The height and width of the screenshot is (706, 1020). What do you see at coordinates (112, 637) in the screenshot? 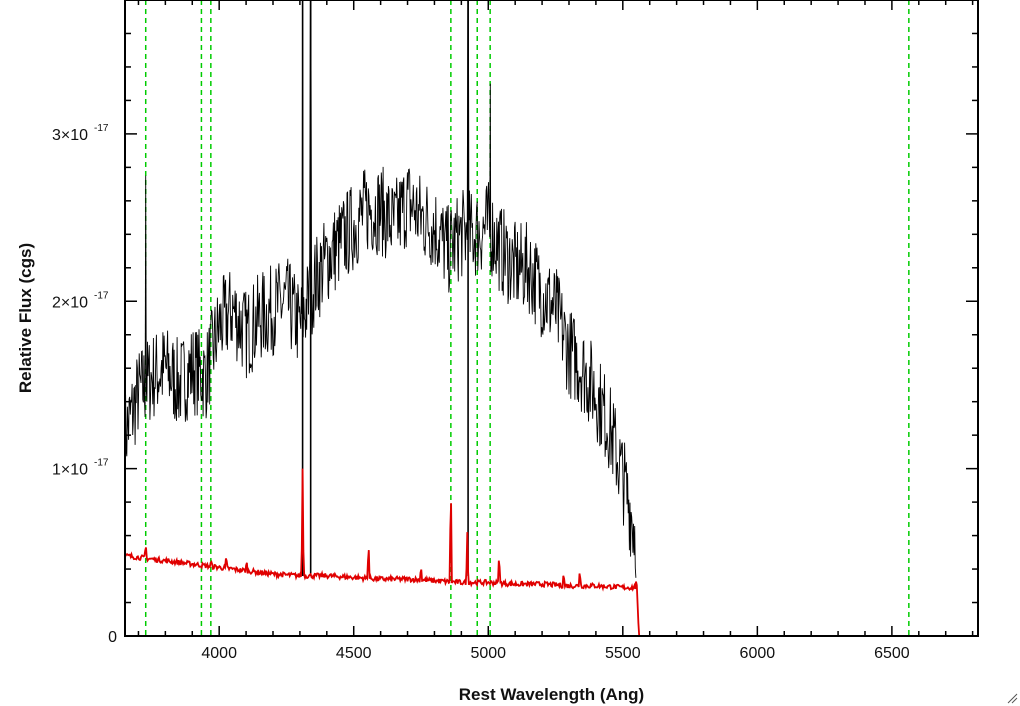
I see `y-tick-label: 0` at bounding box center [112, 637].